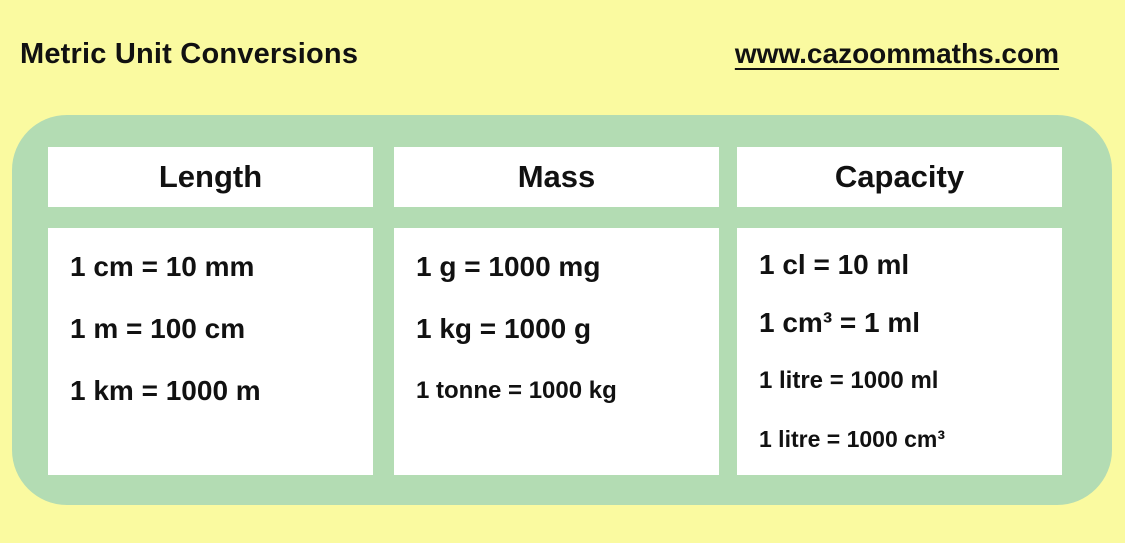  What do you see at coordinates (896, 53) in the screenshot?
I see `website-link: www.cazoommaths.com` at bounding box center [896, 53].